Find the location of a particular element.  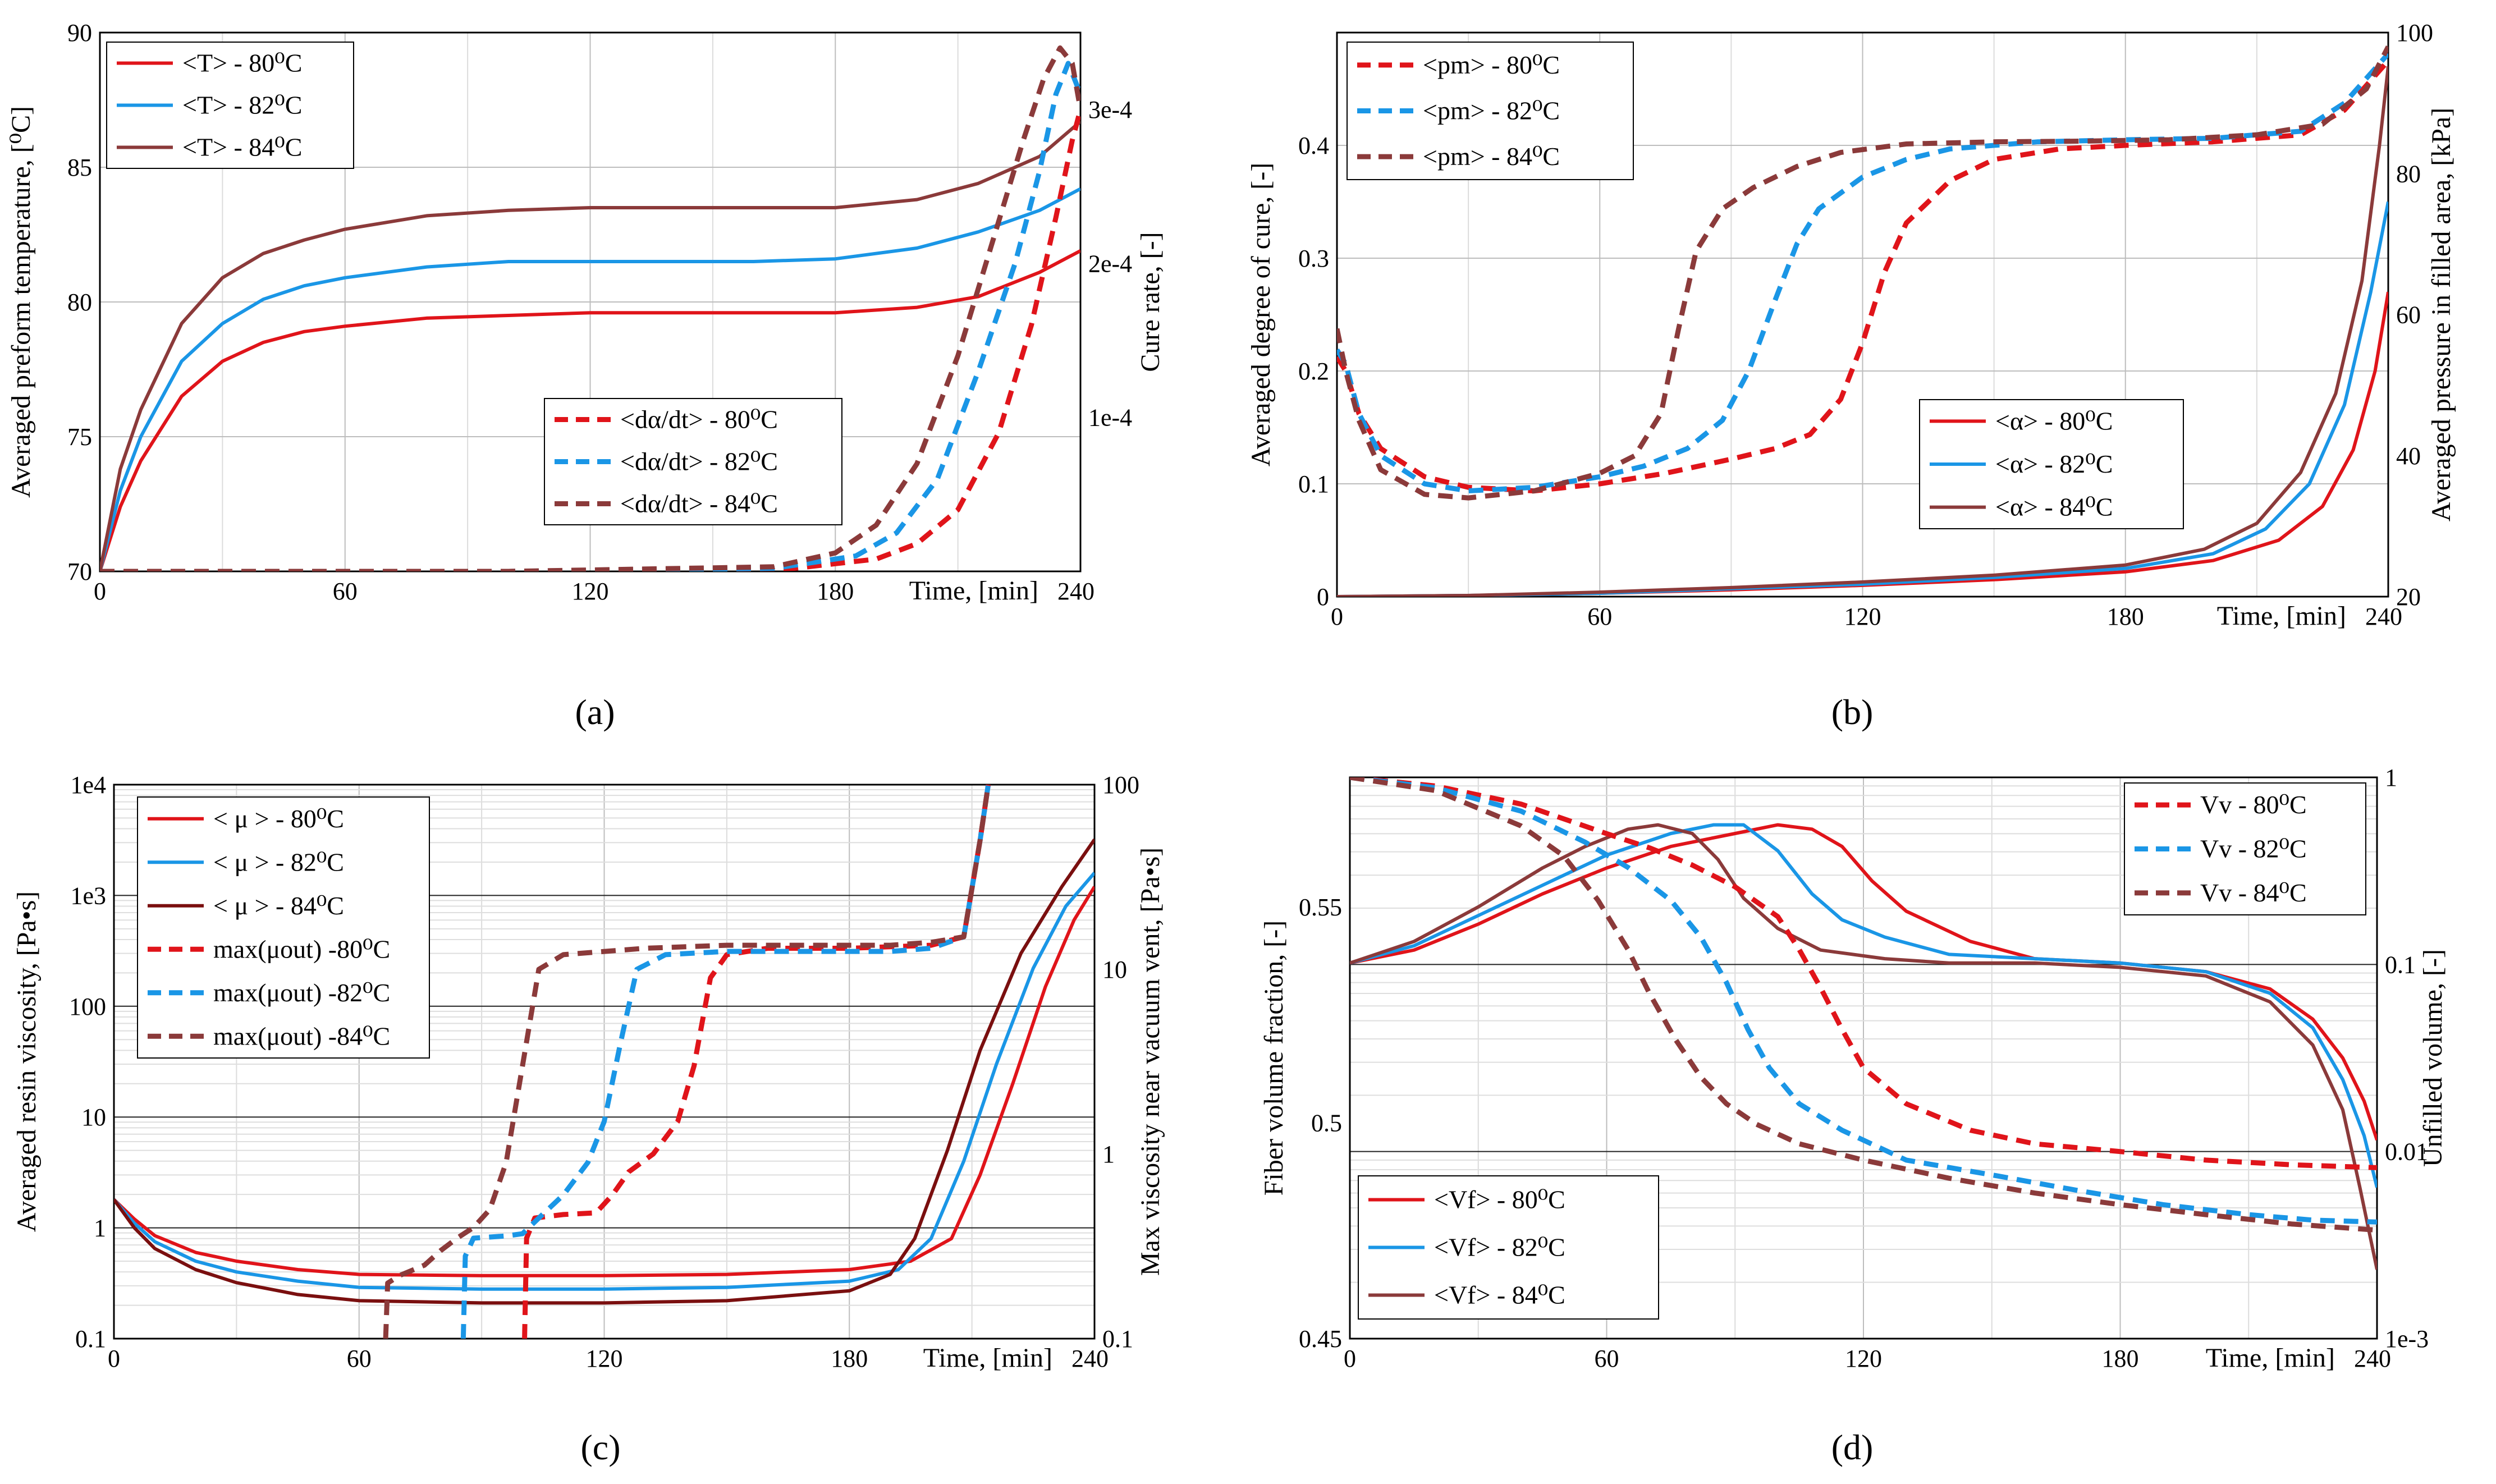

y-right-tick-label: 40 is located at coordinates (2408, 456).